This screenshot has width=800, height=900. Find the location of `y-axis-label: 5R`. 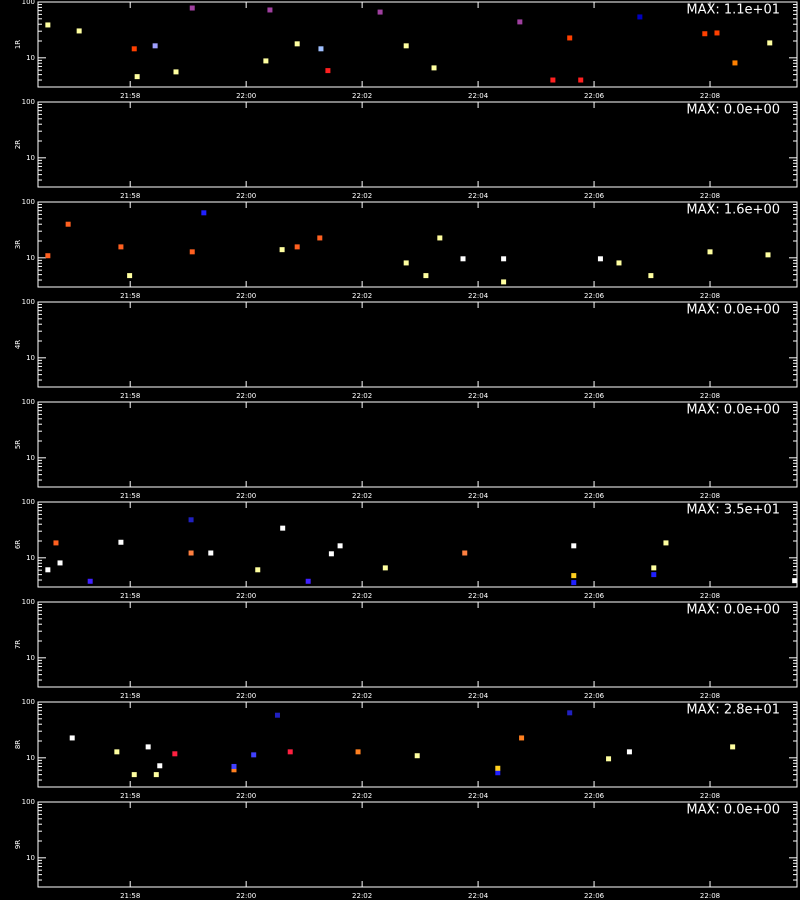

y-axis-label: 5R is located at coordinates (18, 444).